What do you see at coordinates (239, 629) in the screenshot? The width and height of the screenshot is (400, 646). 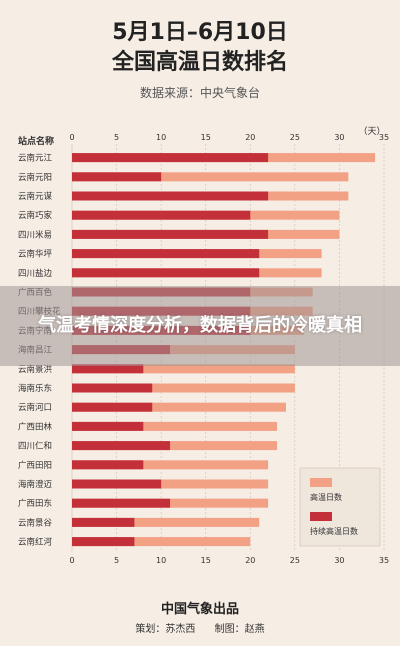 I see `illustrator-credit: 制图：赵燕` at bounding box center [239, 629].